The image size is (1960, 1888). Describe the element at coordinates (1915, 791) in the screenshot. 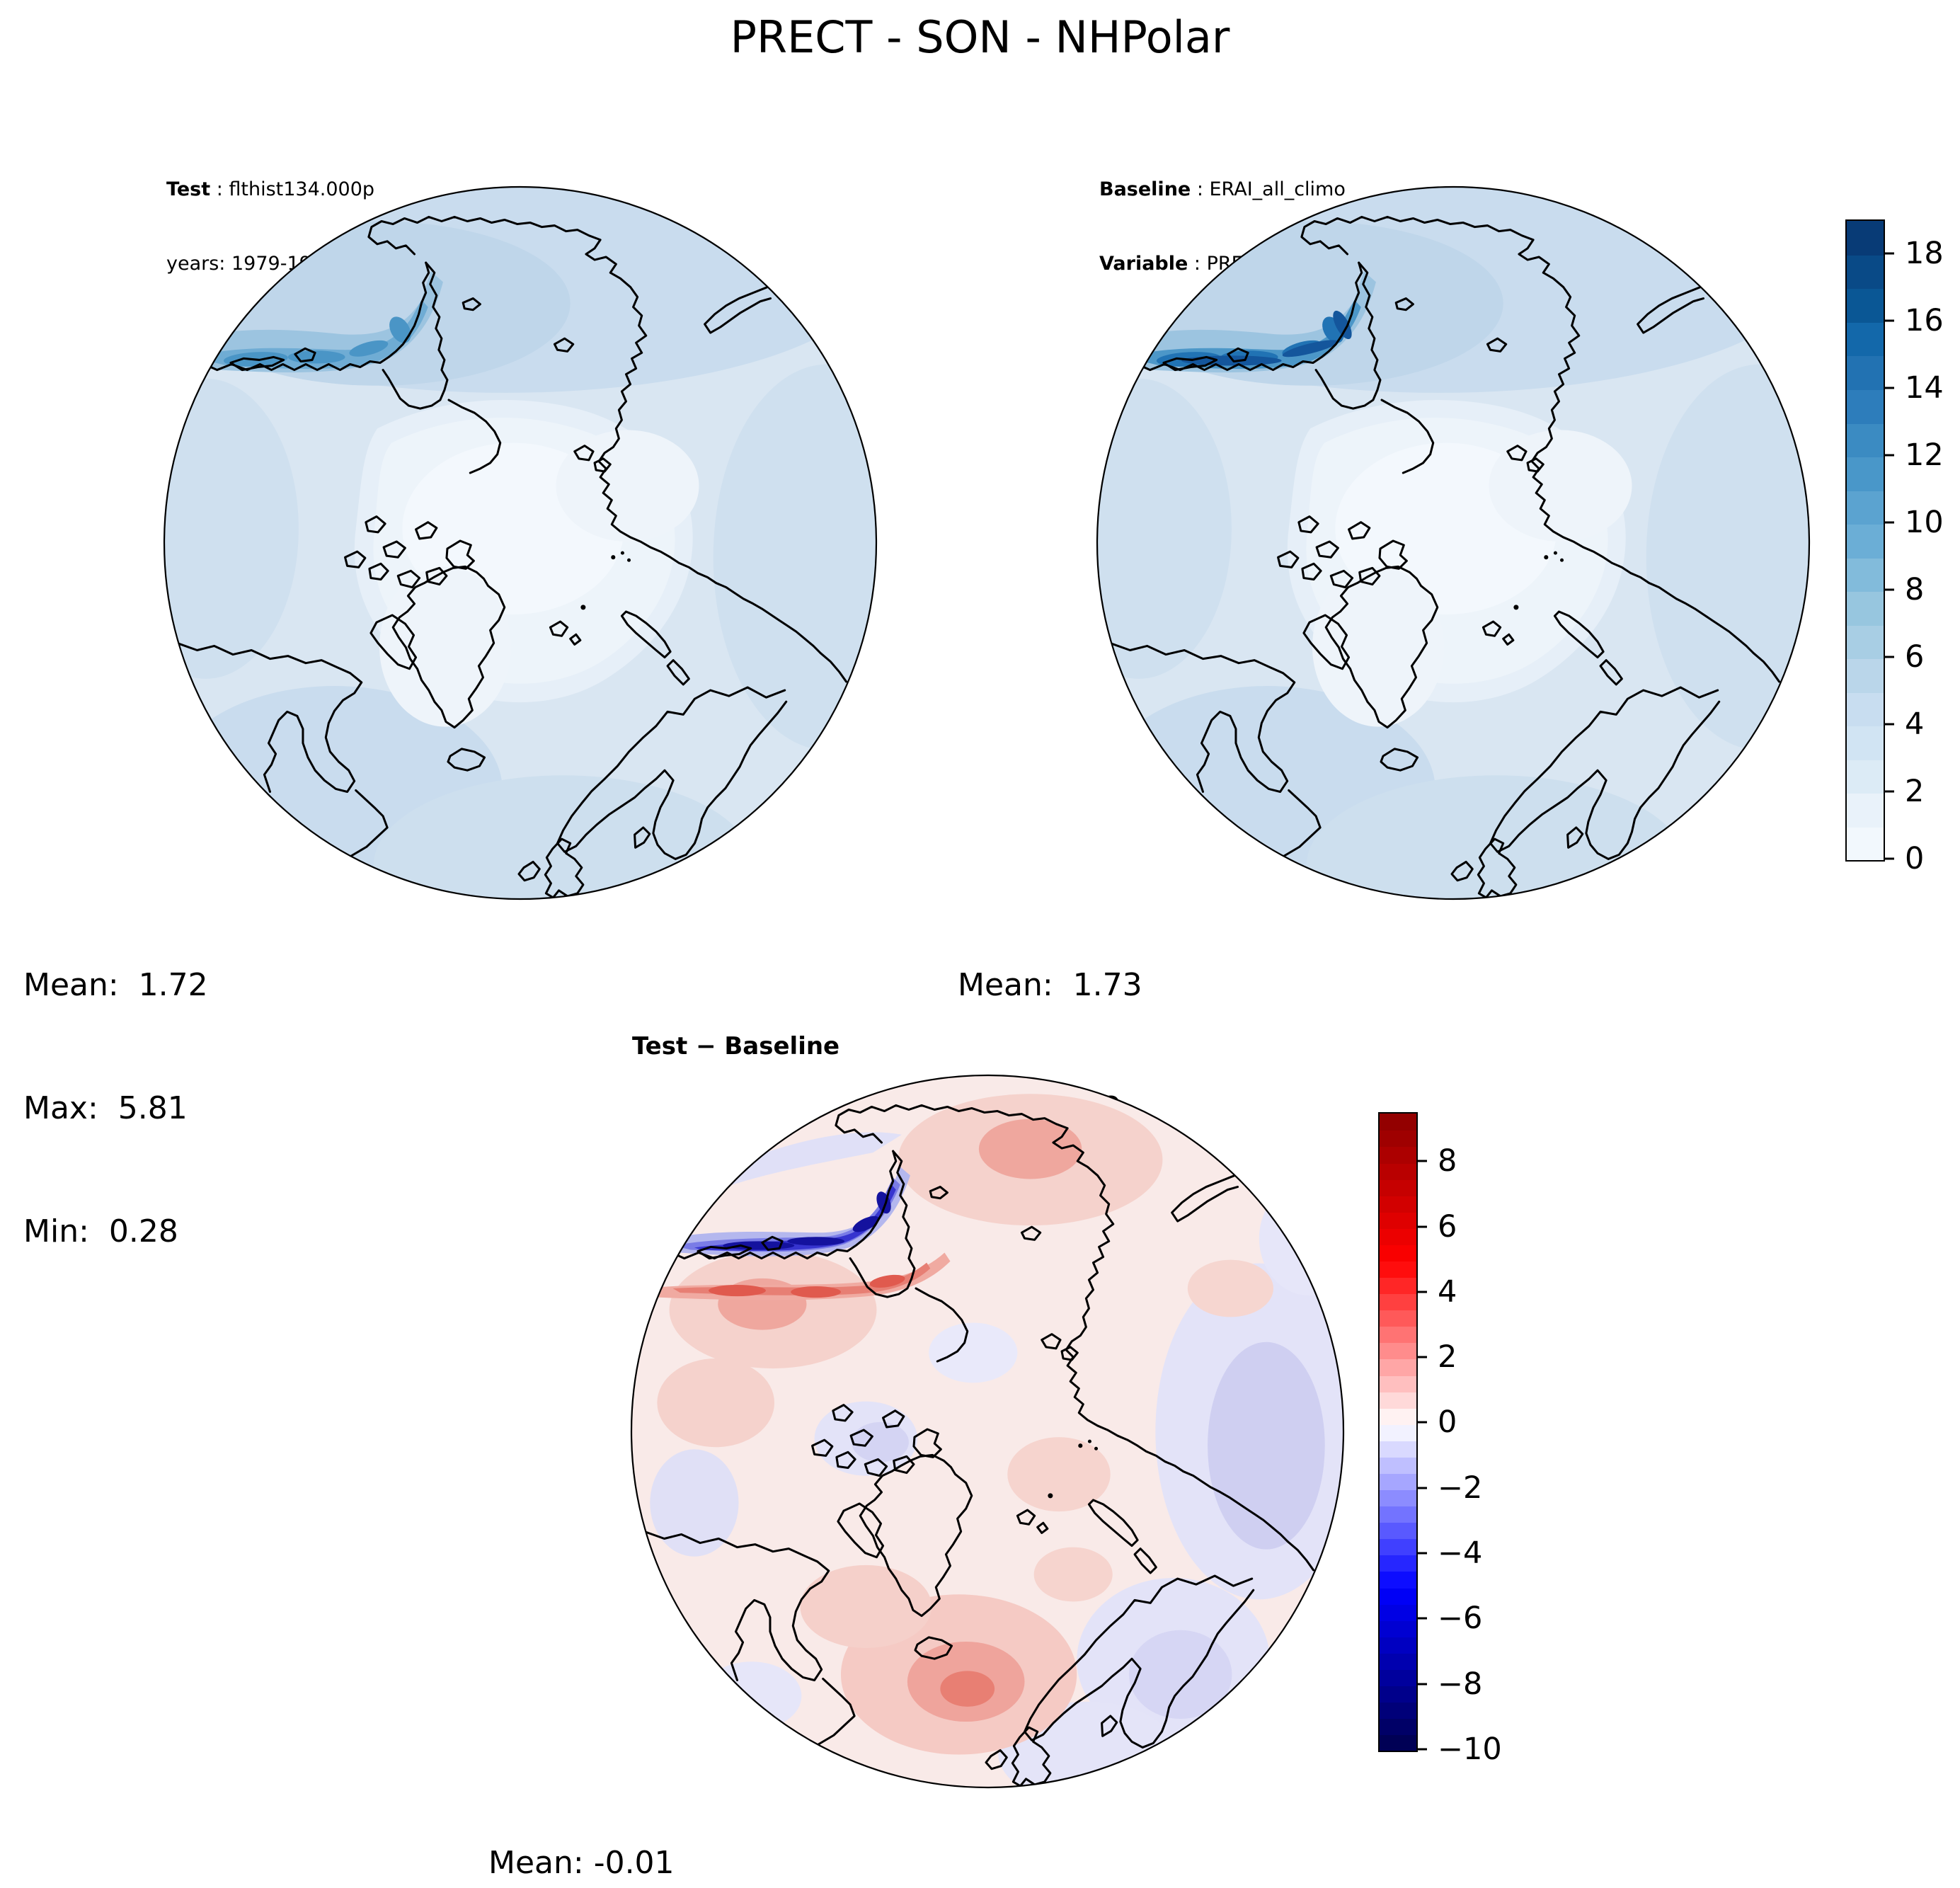

I see `colorbar-tick-label: 2` at that location.